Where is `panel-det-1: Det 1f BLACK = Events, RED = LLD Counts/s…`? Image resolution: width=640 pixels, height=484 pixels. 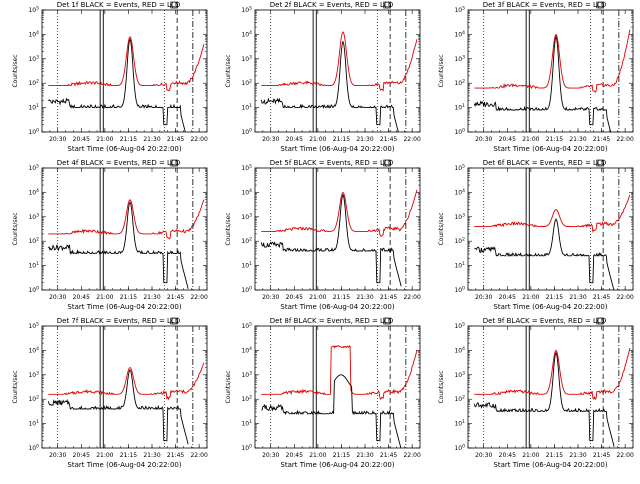
panel-det-1: Det 1f BLACK = Events, RED = LLD Counts/s… is located at coordinates (110, 77).